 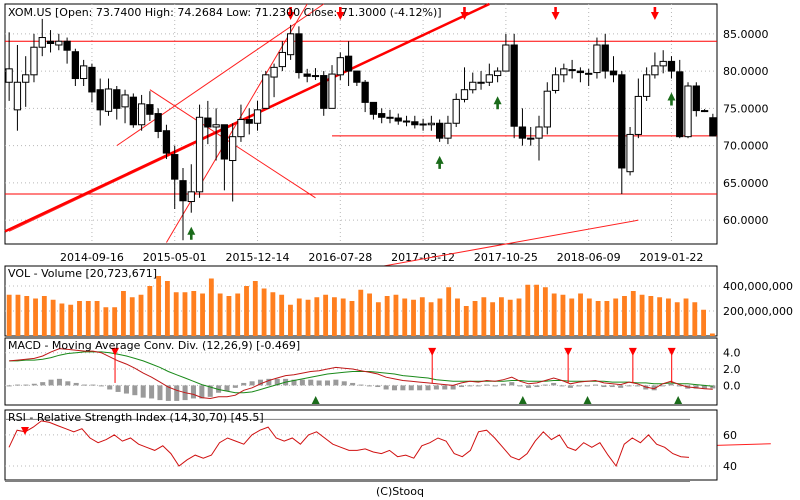 What do you see at coordinates (506, 257) in the screenshot?
I see `date-tick-label: 2017-10-25` at bounding box center [506, 257].